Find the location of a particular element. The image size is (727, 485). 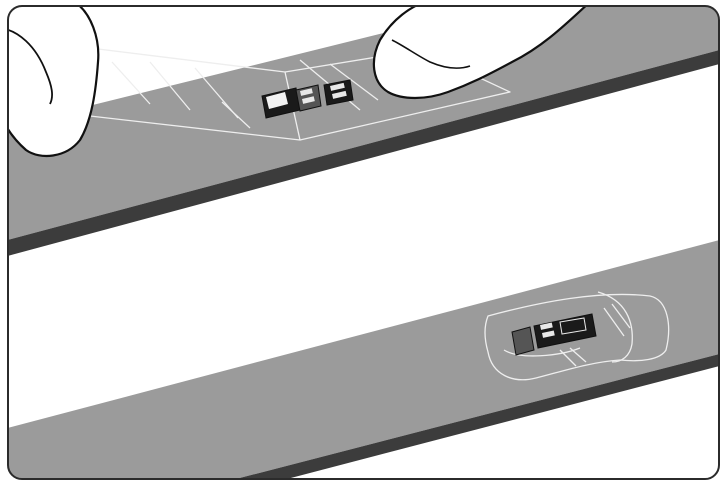

bottom-tape is located at coordinates (577, 336).